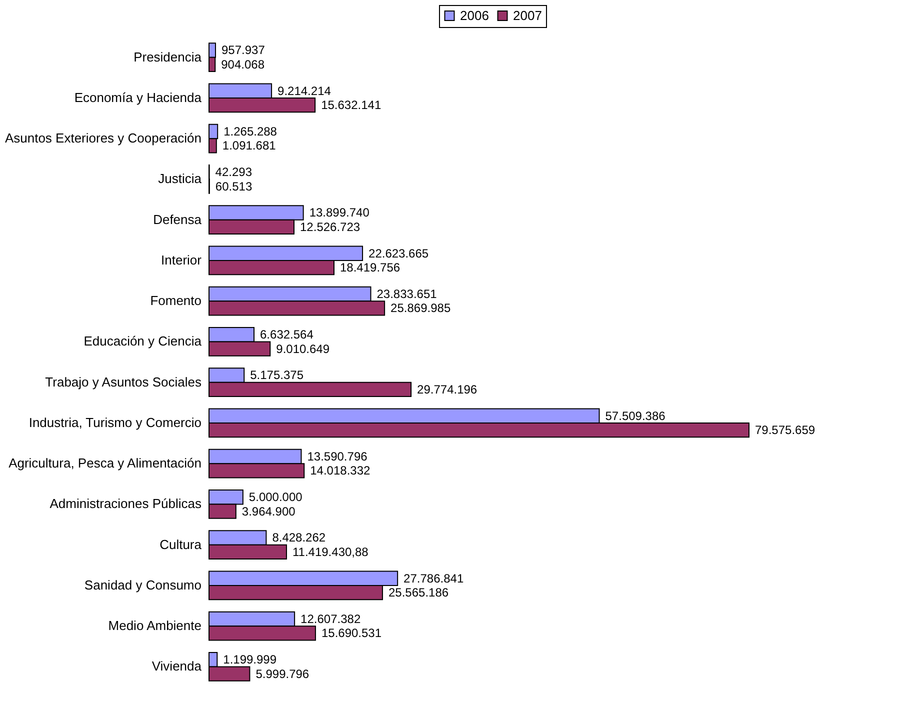  Describe the element at coordinates (249, 145) in the screenshot. I see `data-label: 1.091.681` at that location.